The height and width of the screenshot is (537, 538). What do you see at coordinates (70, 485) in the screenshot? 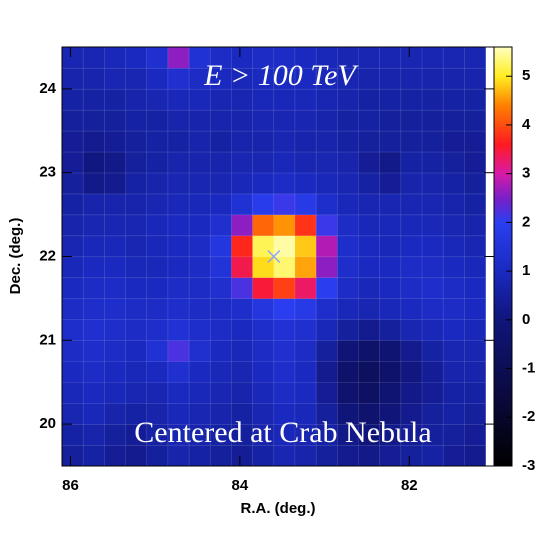
I see `x-tick-label: 86` at bounding box center [70, 485].